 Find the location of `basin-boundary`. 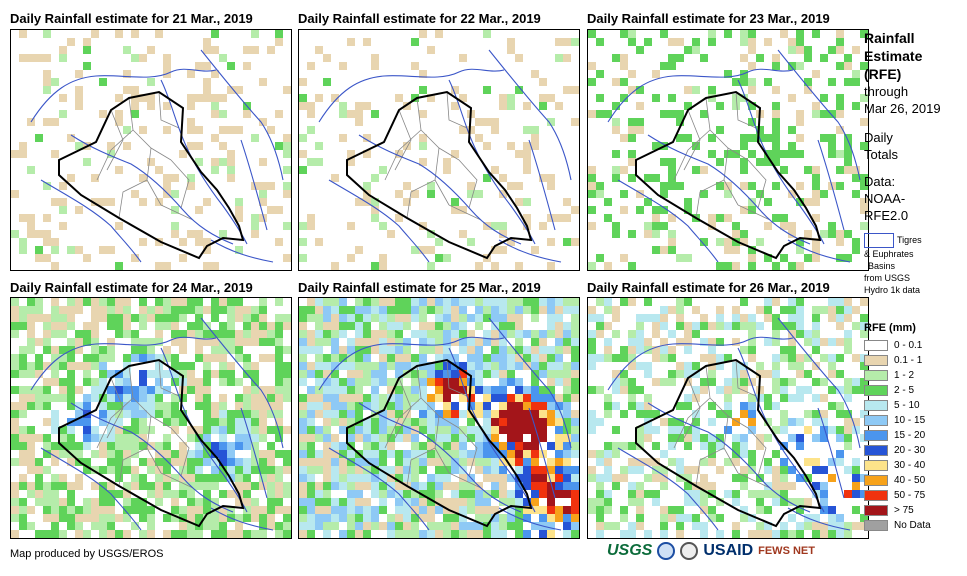

basin-boundary is located at coordinates (542, 453).